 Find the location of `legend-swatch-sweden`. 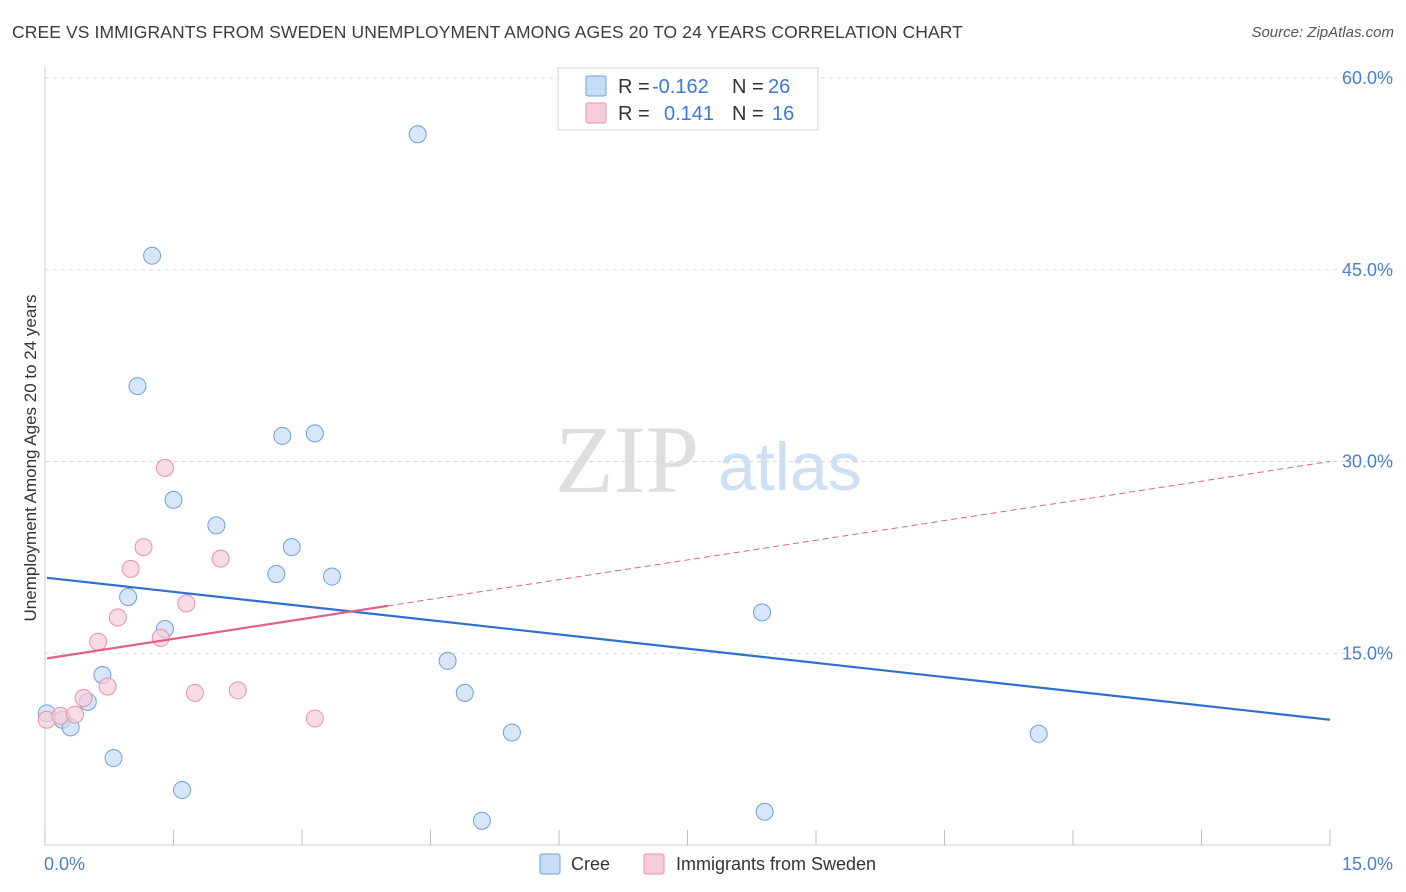

legend-swatch-sweden is located at coordinates (596, 113).